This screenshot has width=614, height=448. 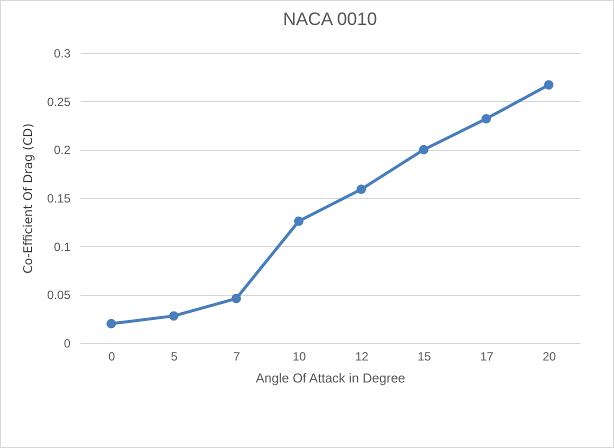 What do you see at coordinates (331, 378) in the screenshot?
I see `x-axis-title: Angle Of Attack in Degree` at bounding box center [331, 378].